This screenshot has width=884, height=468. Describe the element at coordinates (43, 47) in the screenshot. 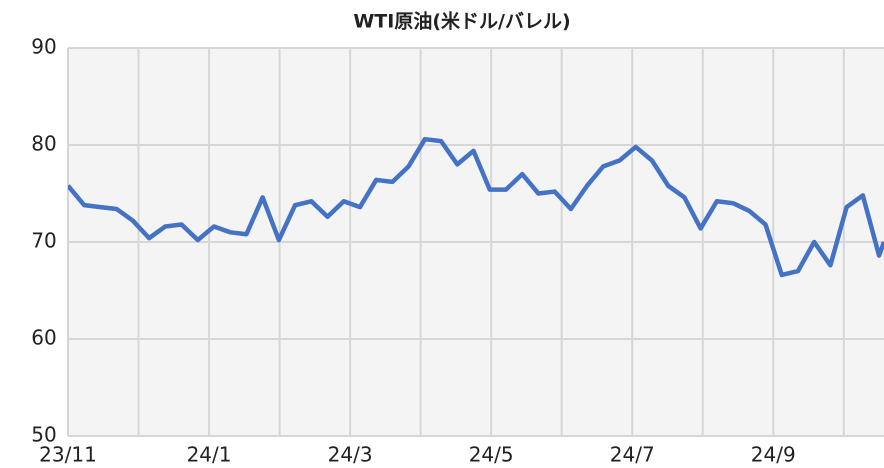

I see `y-tick-label: 90` at that location.